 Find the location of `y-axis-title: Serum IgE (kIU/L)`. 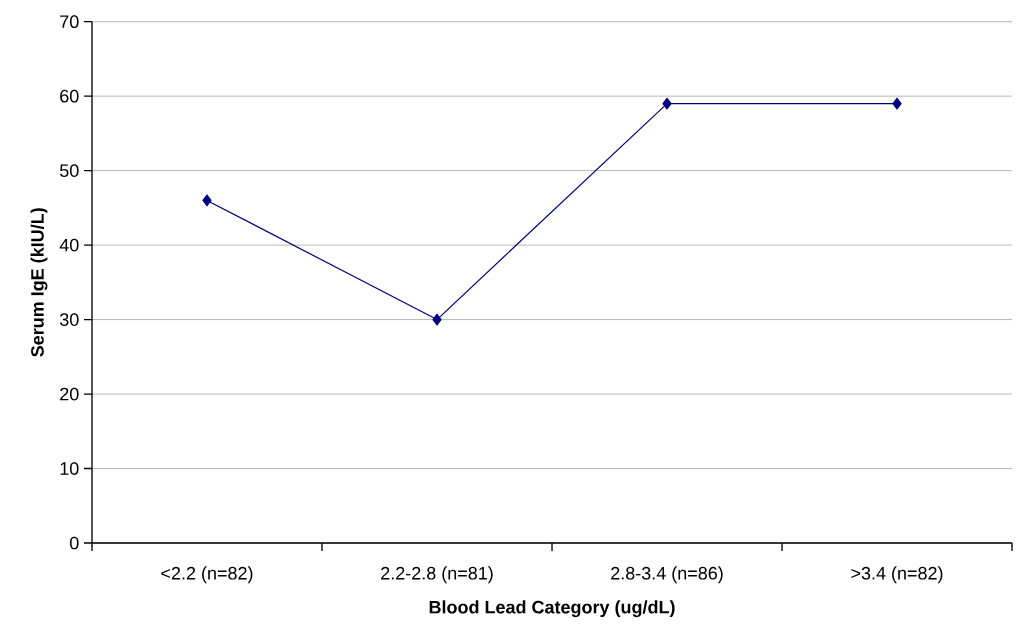

y-axis-title: Serum IgE (kIU/L) is located at coordinates (39, 282).